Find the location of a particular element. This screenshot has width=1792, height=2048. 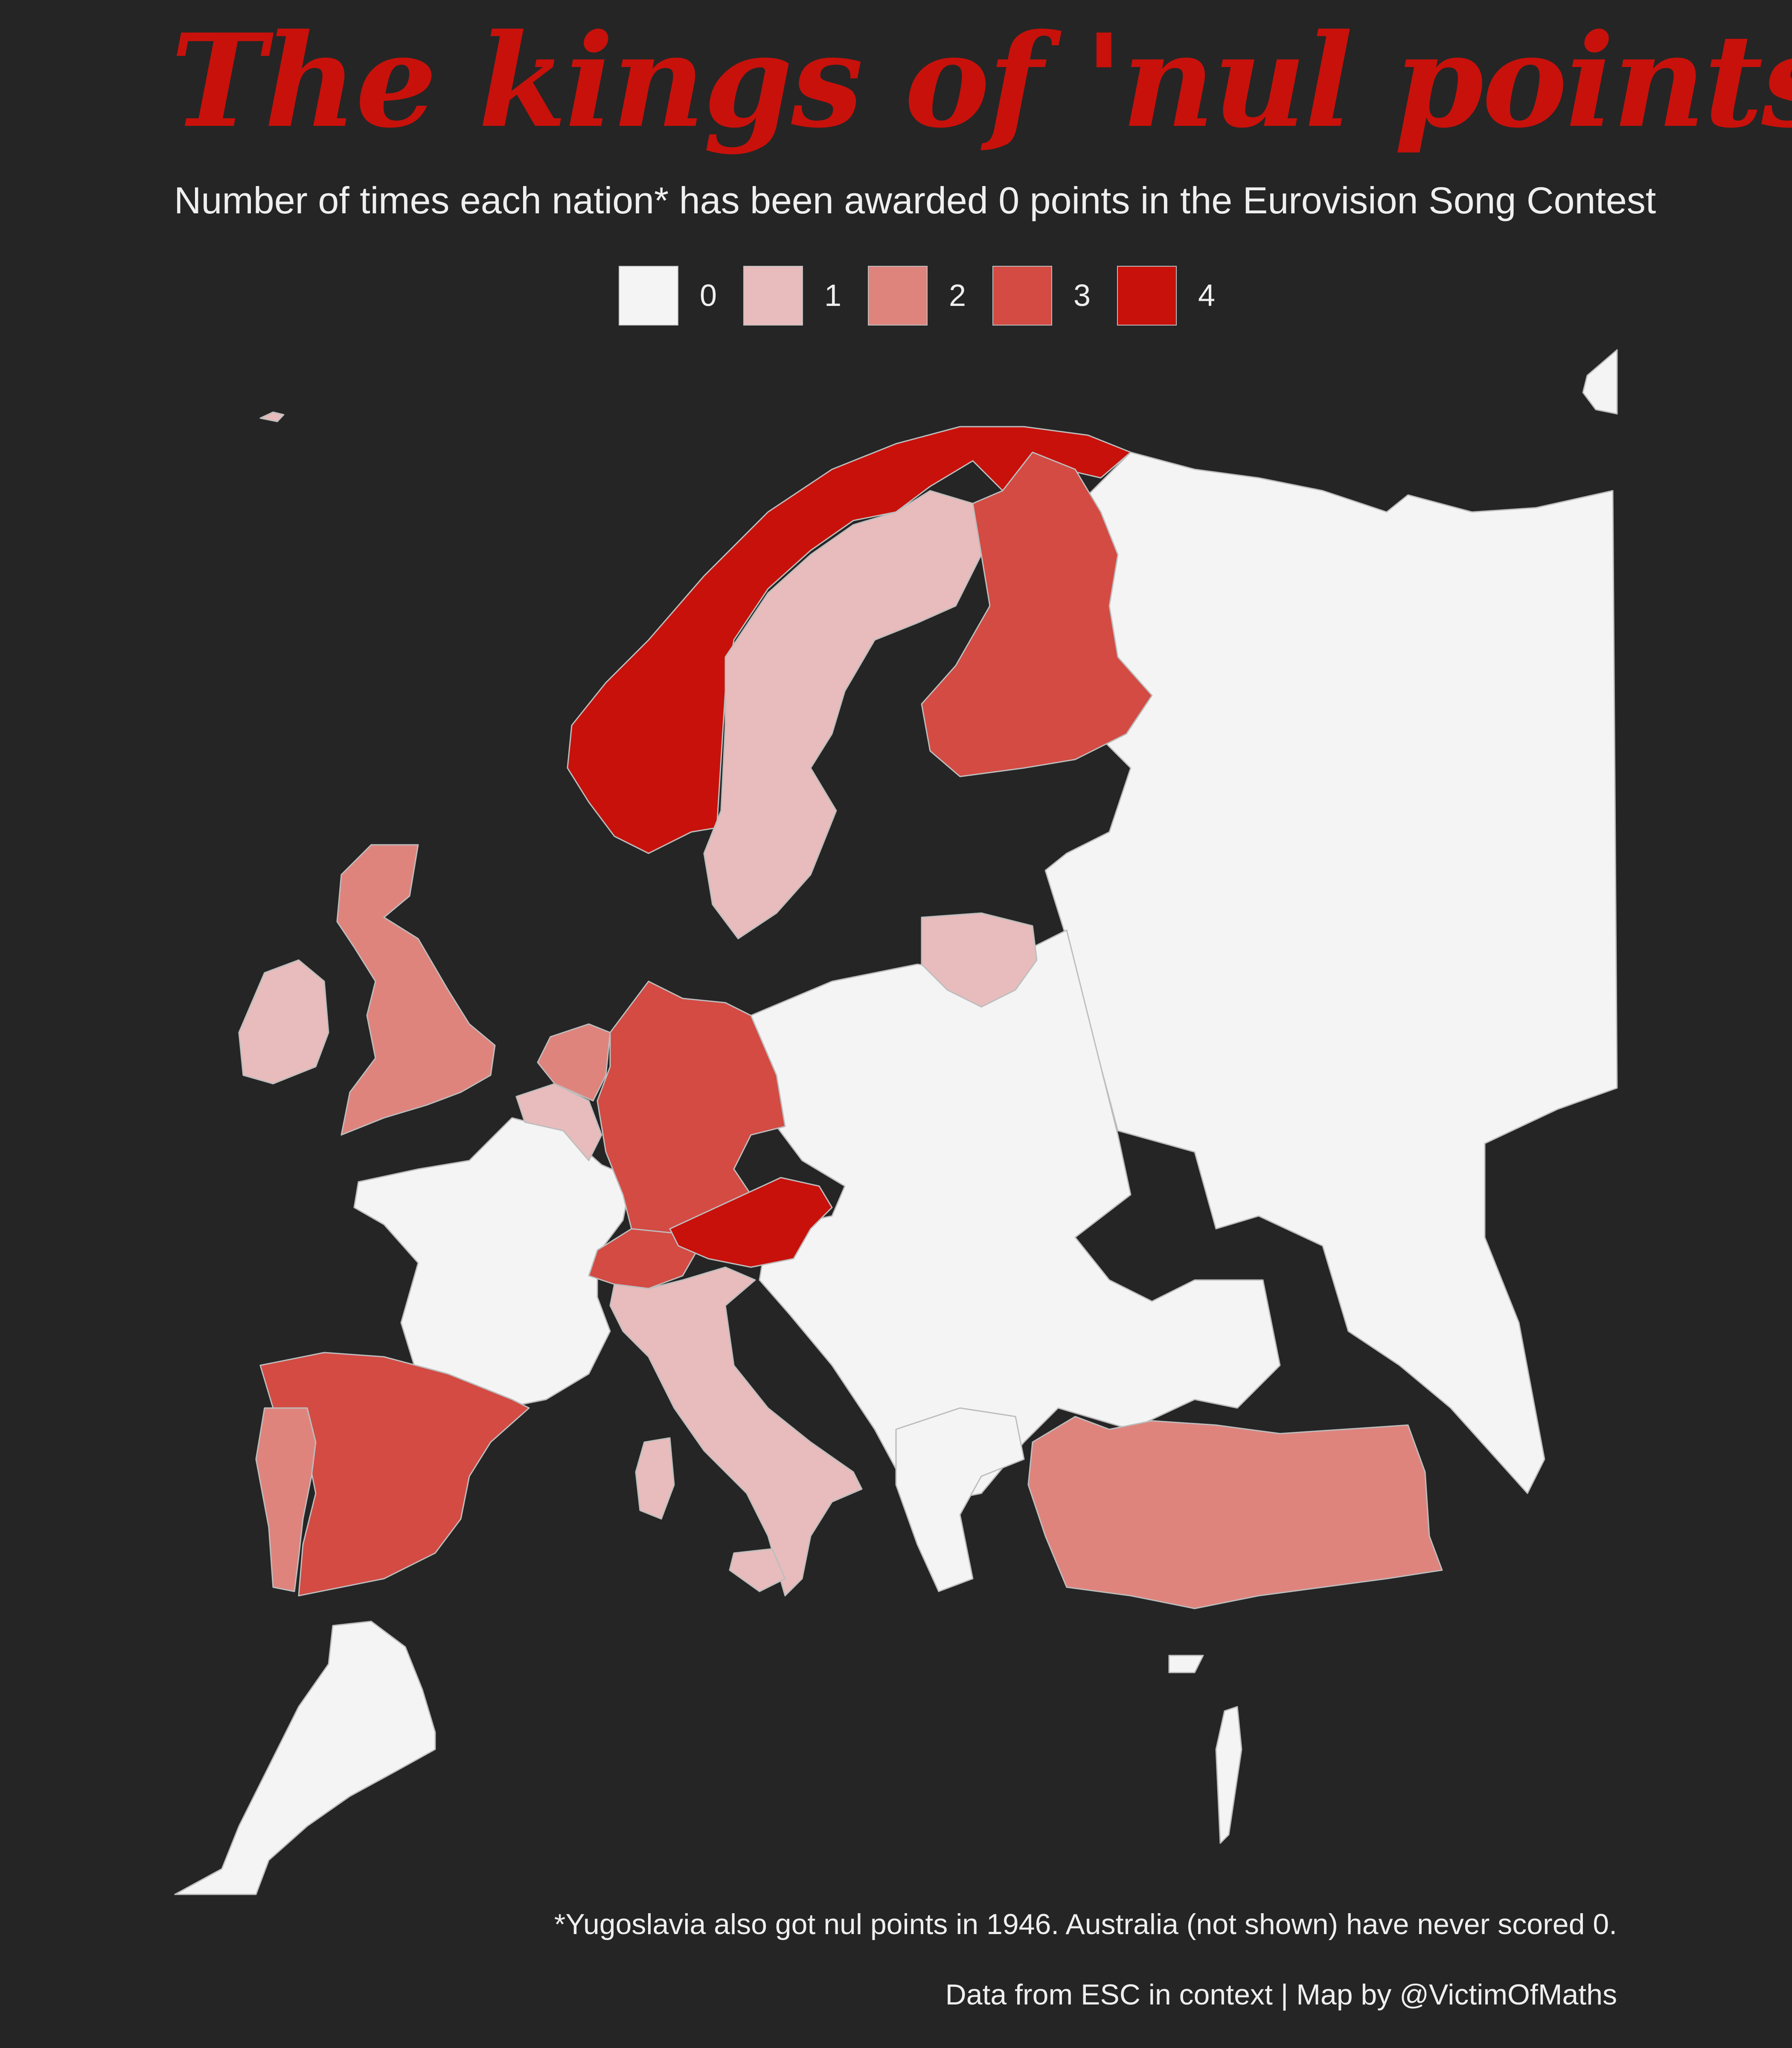

legend: 0 1 2 3 4 is located at coordinates (931, 295).